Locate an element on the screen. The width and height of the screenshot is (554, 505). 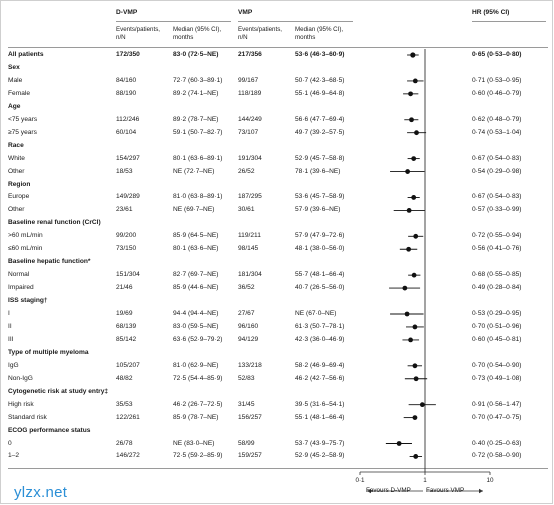
vmp-events-cell: 159/257 is located at coordinates (250, 456).